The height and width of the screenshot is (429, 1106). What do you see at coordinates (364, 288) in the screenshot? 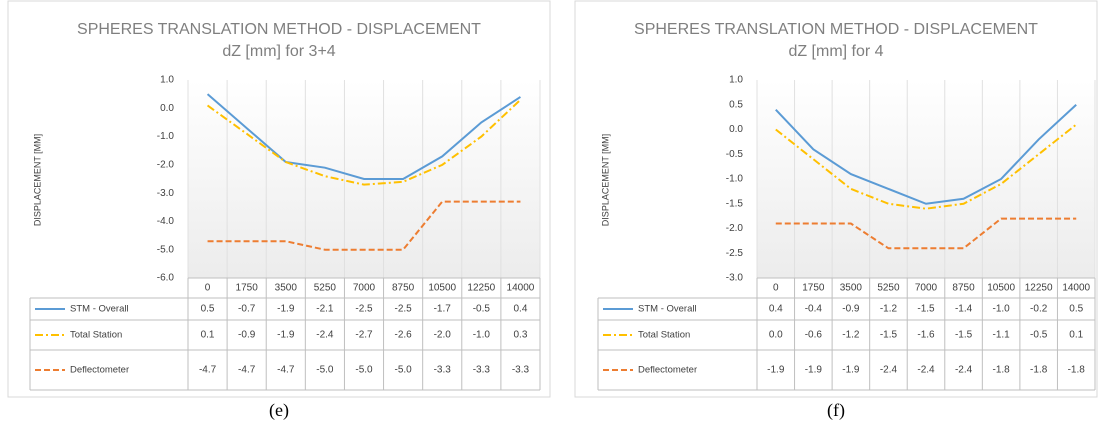
I see `x-tick-label: 7000` at bounding box center [364, 288].